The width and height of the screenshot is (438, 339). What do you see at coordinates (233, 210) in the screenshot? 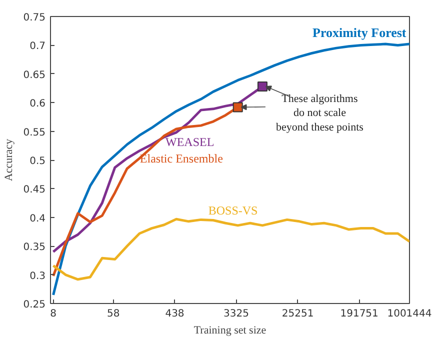
I see `series-label: BOSS-VS` at bounding box center [233, 210].